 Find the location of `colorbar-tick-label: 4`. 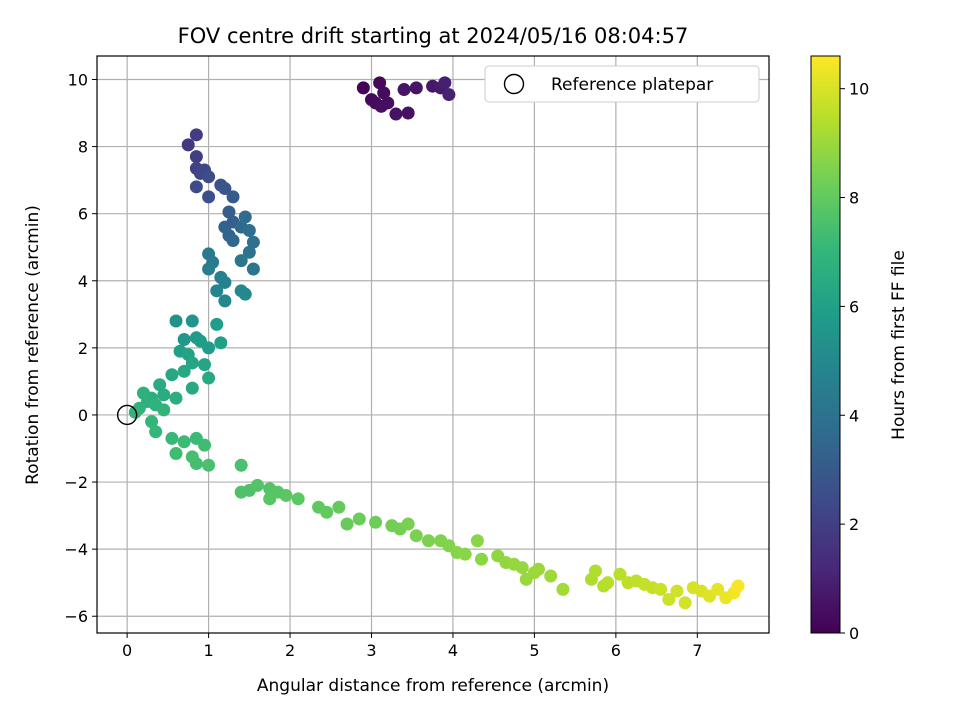

colorbar-tick-label: 4 is located at coordinates (854, 415).